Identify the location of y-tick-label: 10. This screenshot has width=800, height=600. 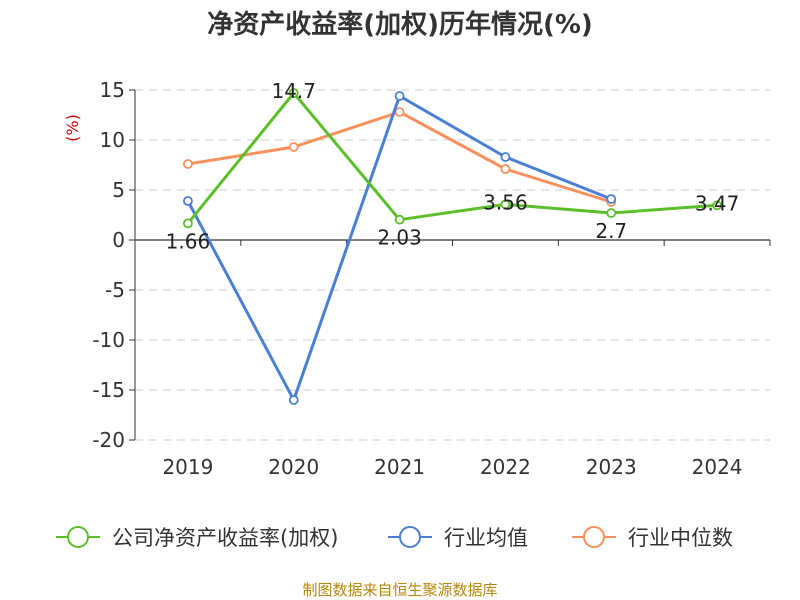
(112, 140).